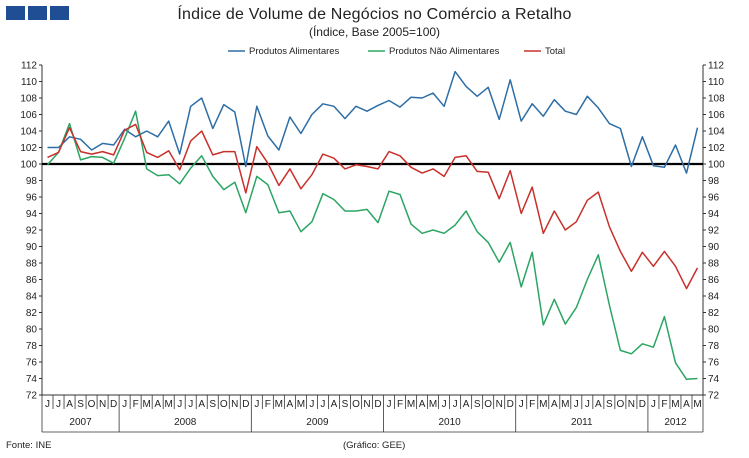  Describe the element at coordinates (714, 198) in the screenshot. I see `y-tick-label-right: 96` at that location.